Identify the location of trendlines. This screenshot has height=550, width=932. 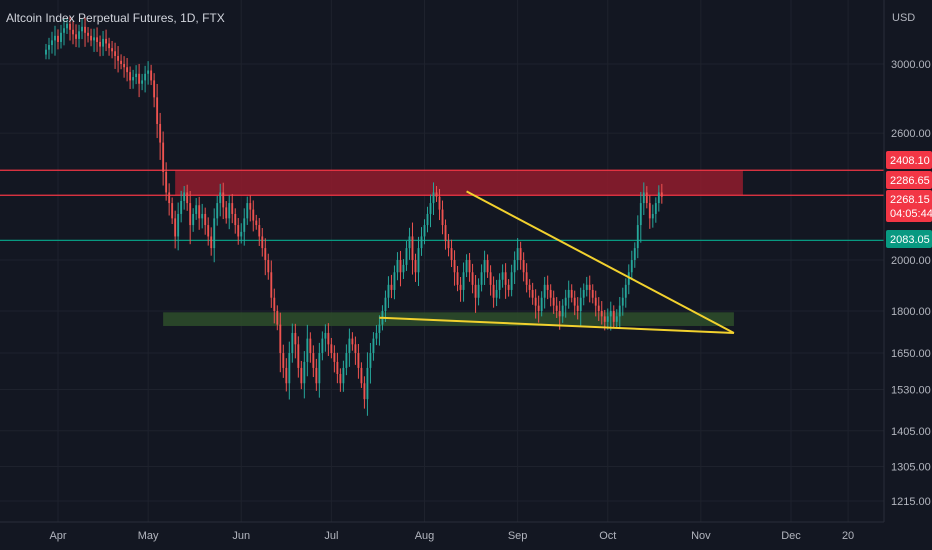
(557, 262).